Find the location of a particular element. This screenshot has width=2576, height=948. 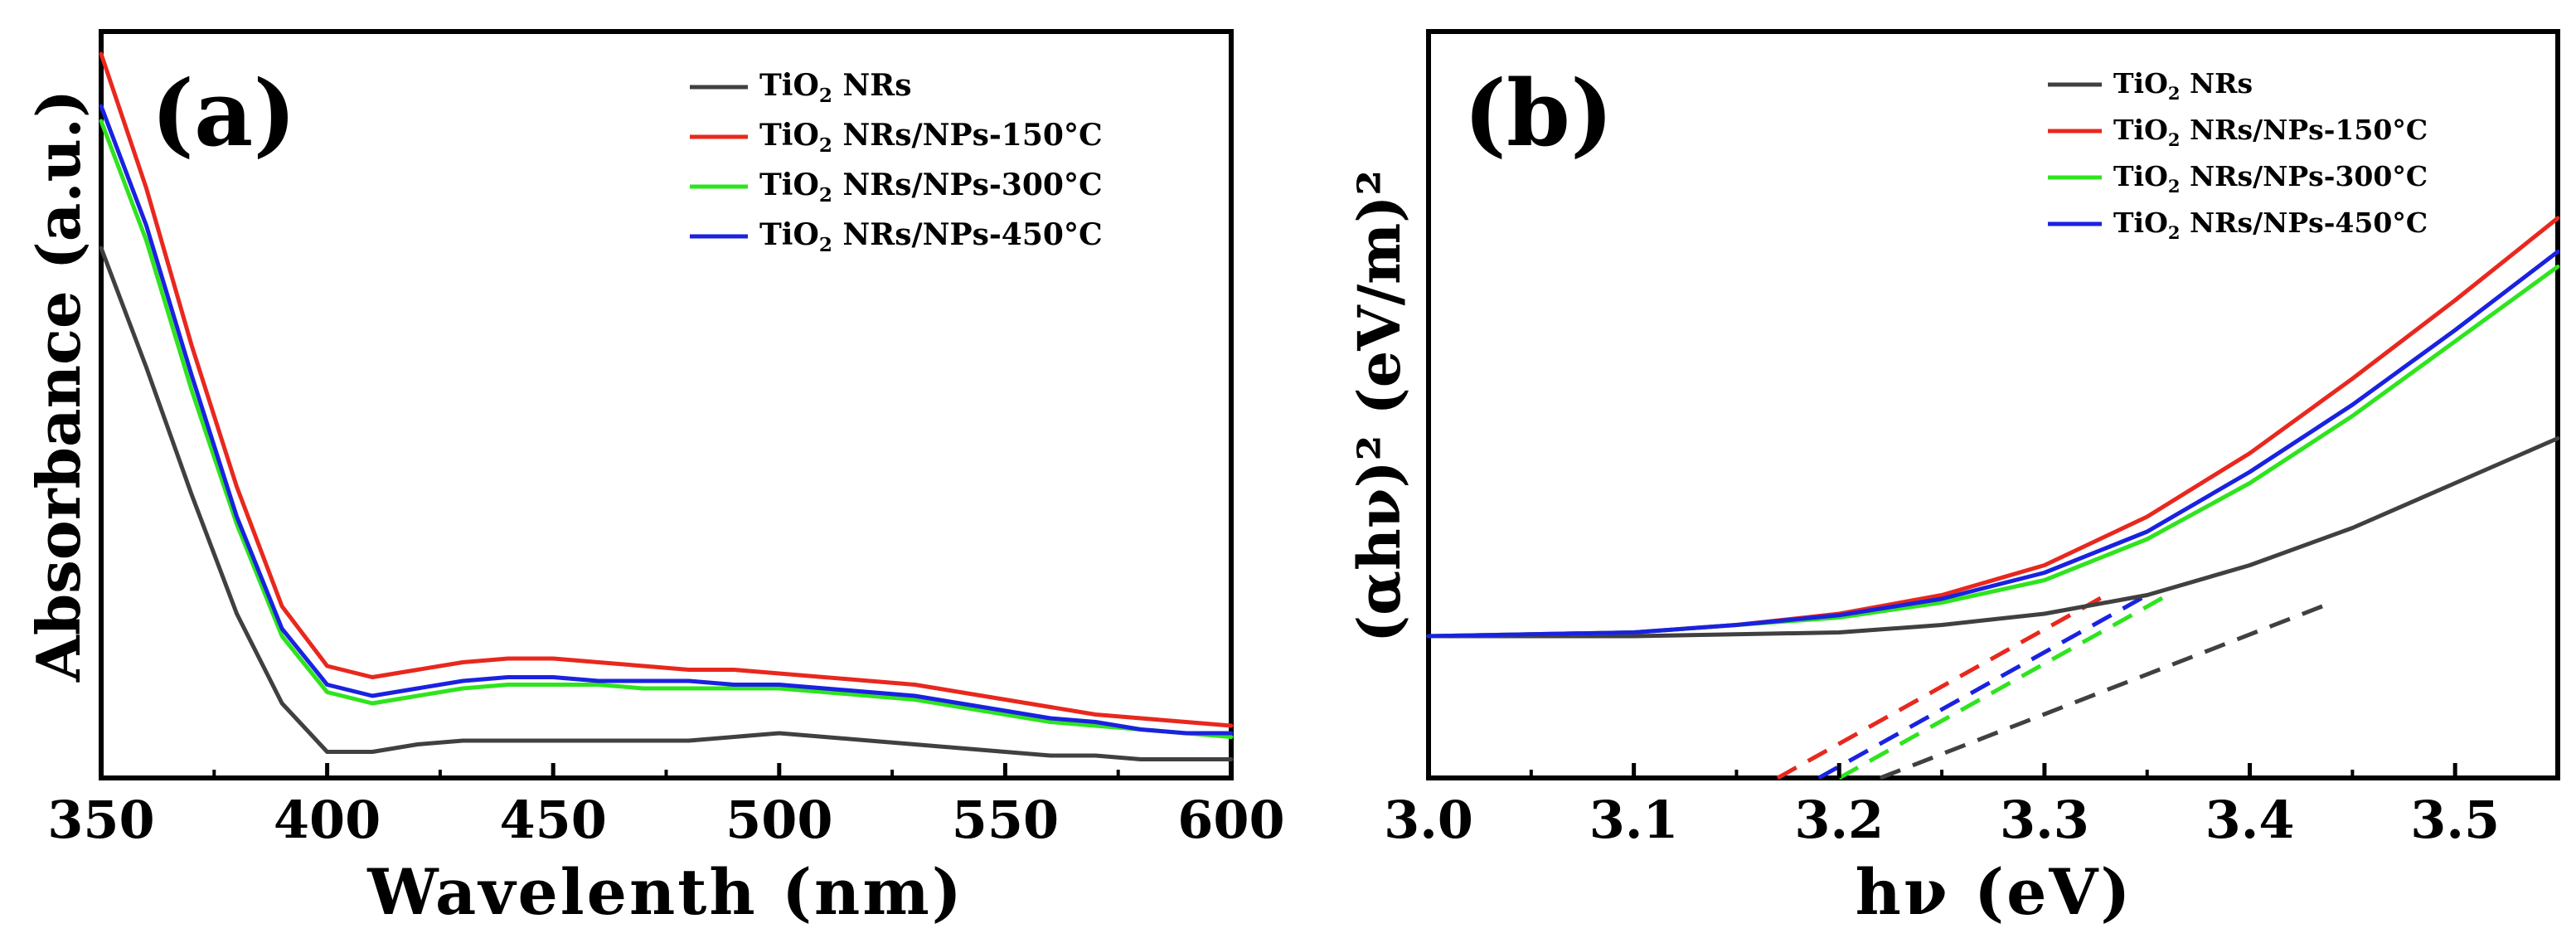

panel-a-x-ticks: 350 400 450 500 550 600 is located at coordinates (666, 806).